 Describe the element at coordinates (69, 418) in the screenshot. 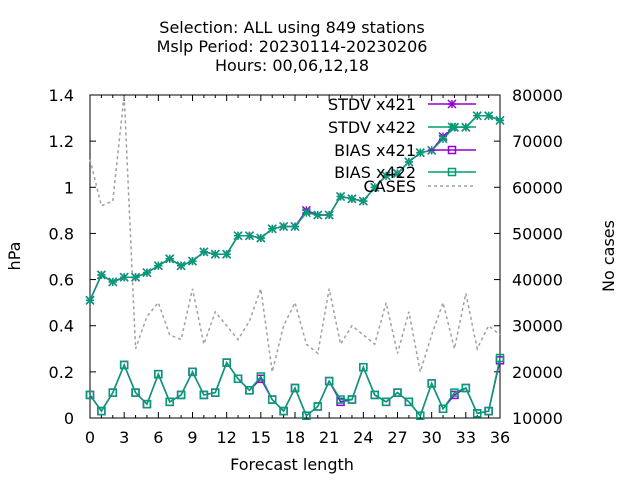

I see `y-tick-label: 0` at that location.